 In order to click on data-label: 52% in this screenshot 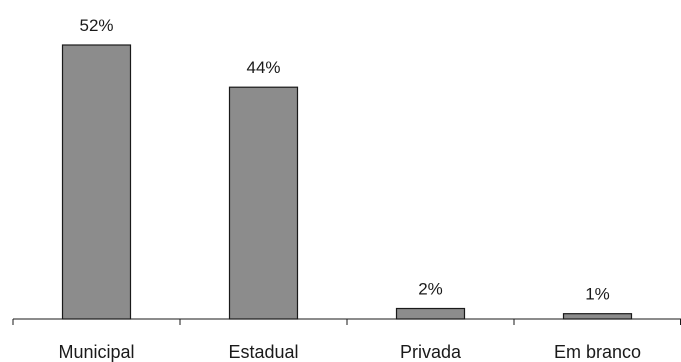, I will do `click(96, 25)`.